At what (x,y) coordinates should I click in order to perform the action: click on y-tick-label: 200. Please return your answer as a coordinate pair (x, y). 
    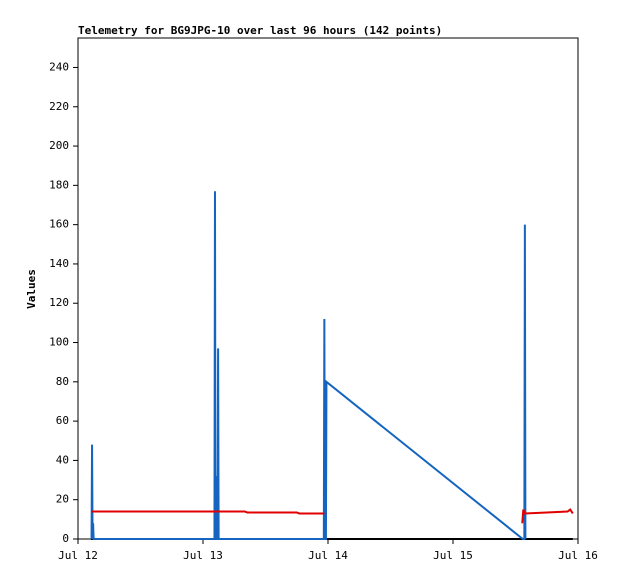
    Looking at the image, I should click on (59, 145).